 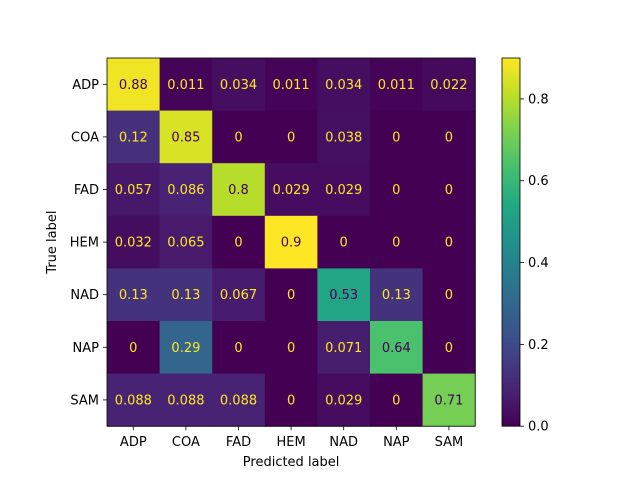 I want to click on y-tick-label: SAM, so click(x=84, y=400).